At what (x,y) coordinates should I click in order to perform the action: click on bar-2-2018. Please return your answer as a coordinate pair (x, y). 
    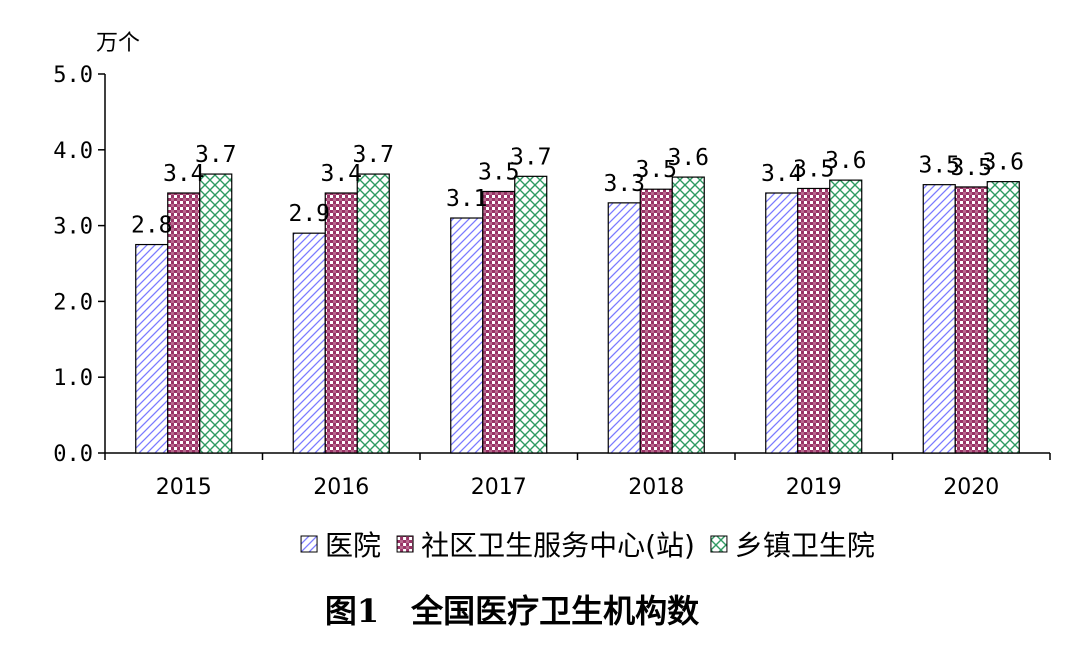
    Looking at the image, I should click on (688, 315).